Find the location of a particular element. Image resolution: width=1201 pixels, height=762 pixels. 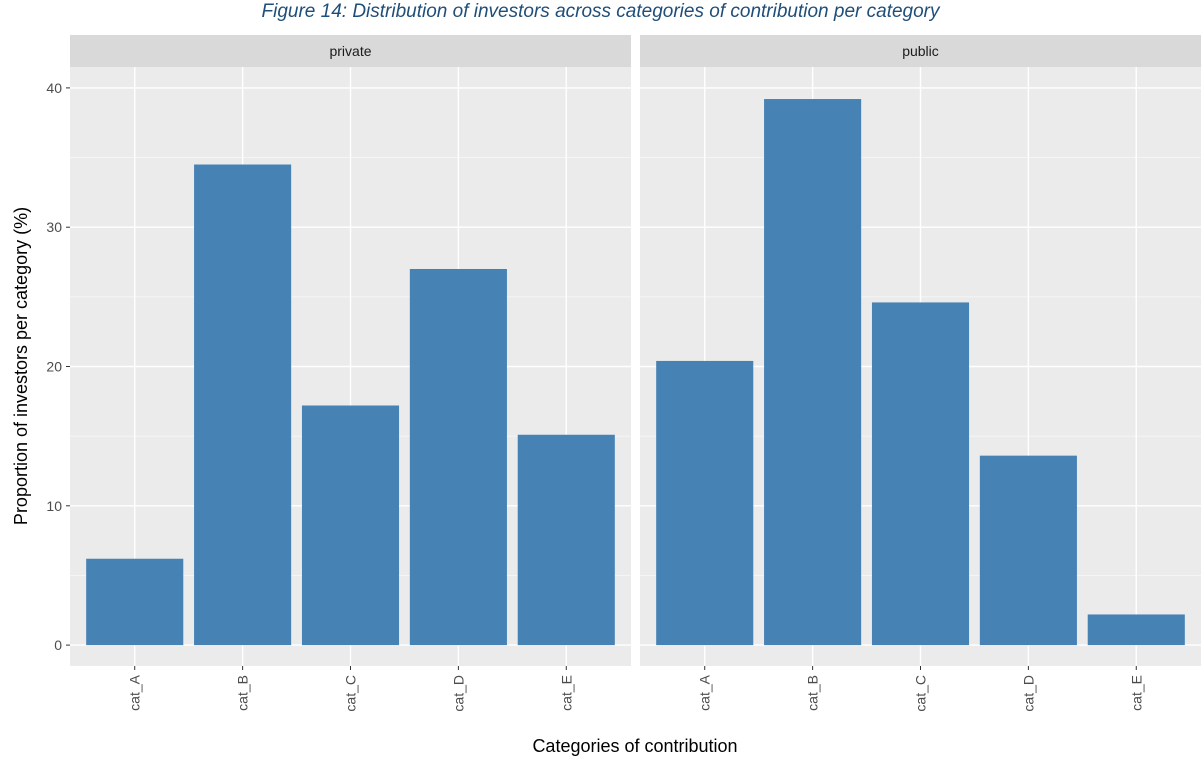

y-tick-label: 10 is located at coordinates (54, 506).